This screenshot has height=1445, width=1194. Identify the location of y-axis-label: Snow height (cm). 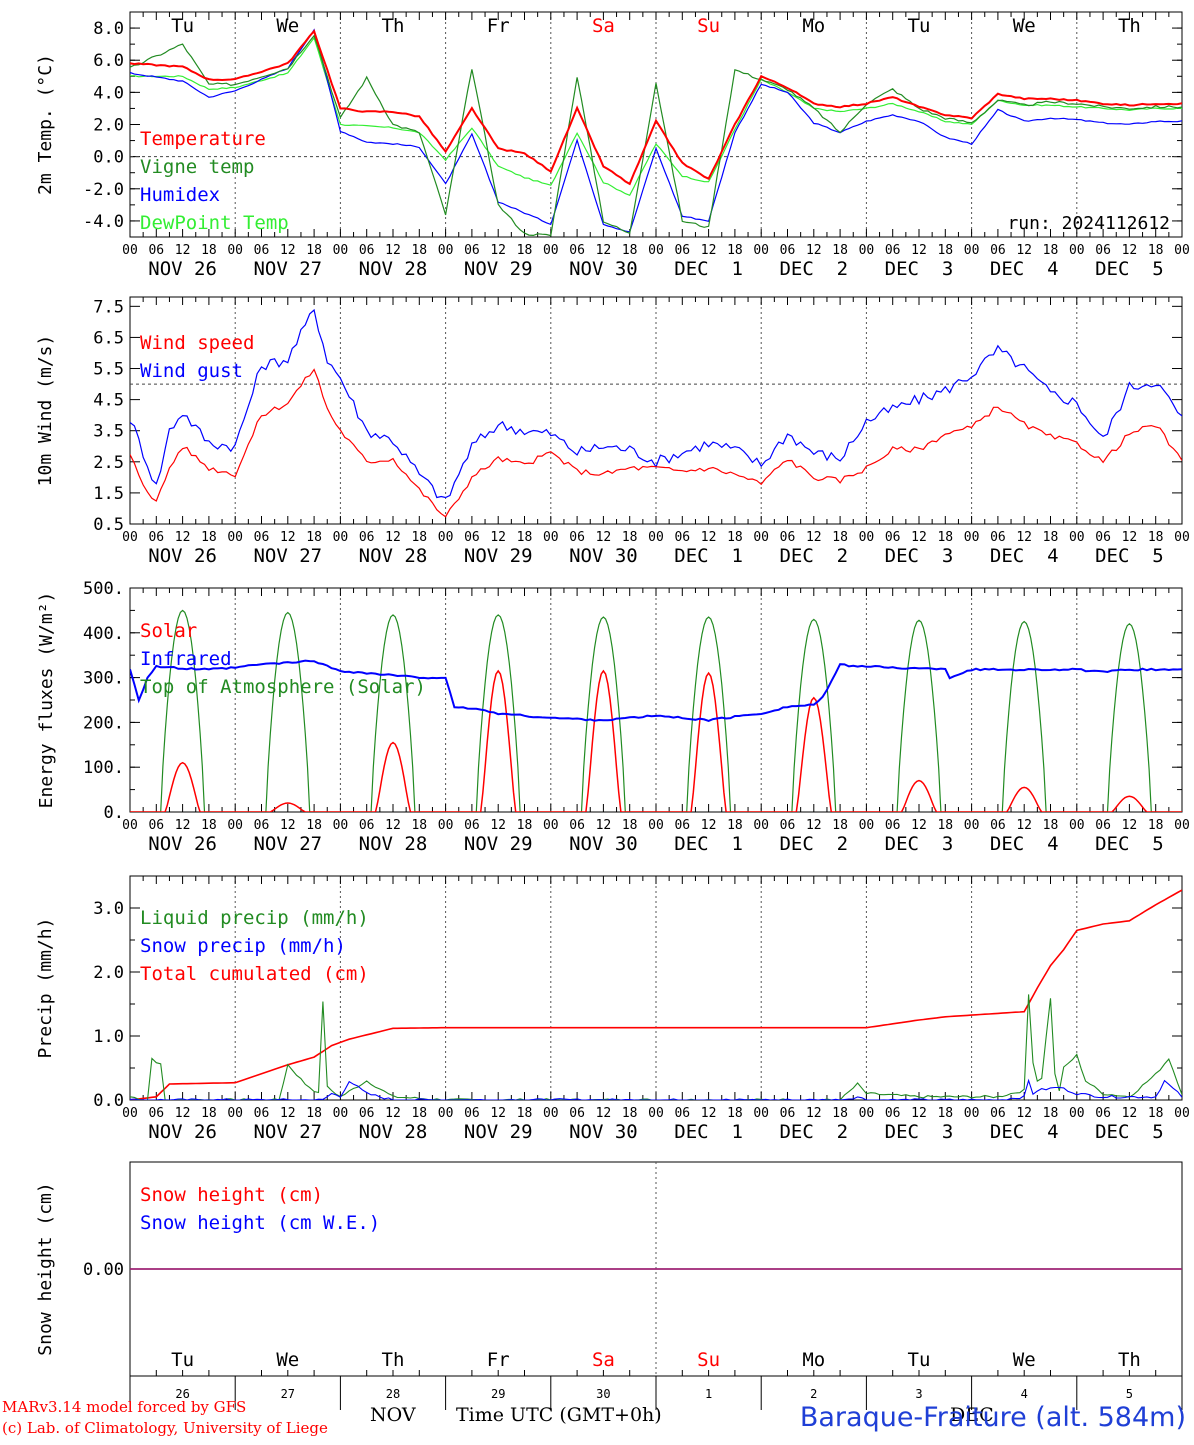
(45, 1268).